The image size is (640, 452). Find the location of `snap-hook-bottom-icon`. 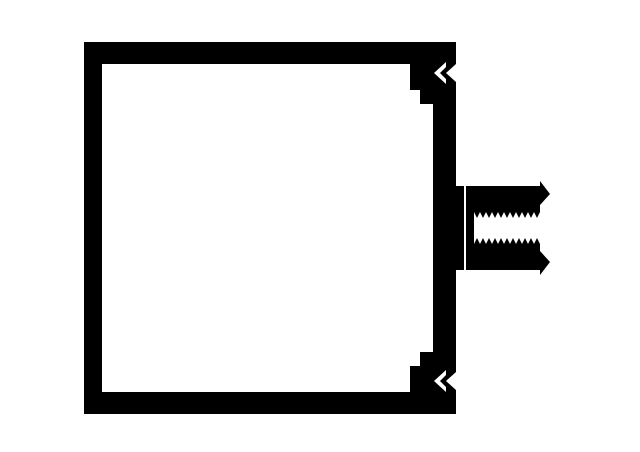

snap-hook-bottom-icon is located at coordinates (445, 381).